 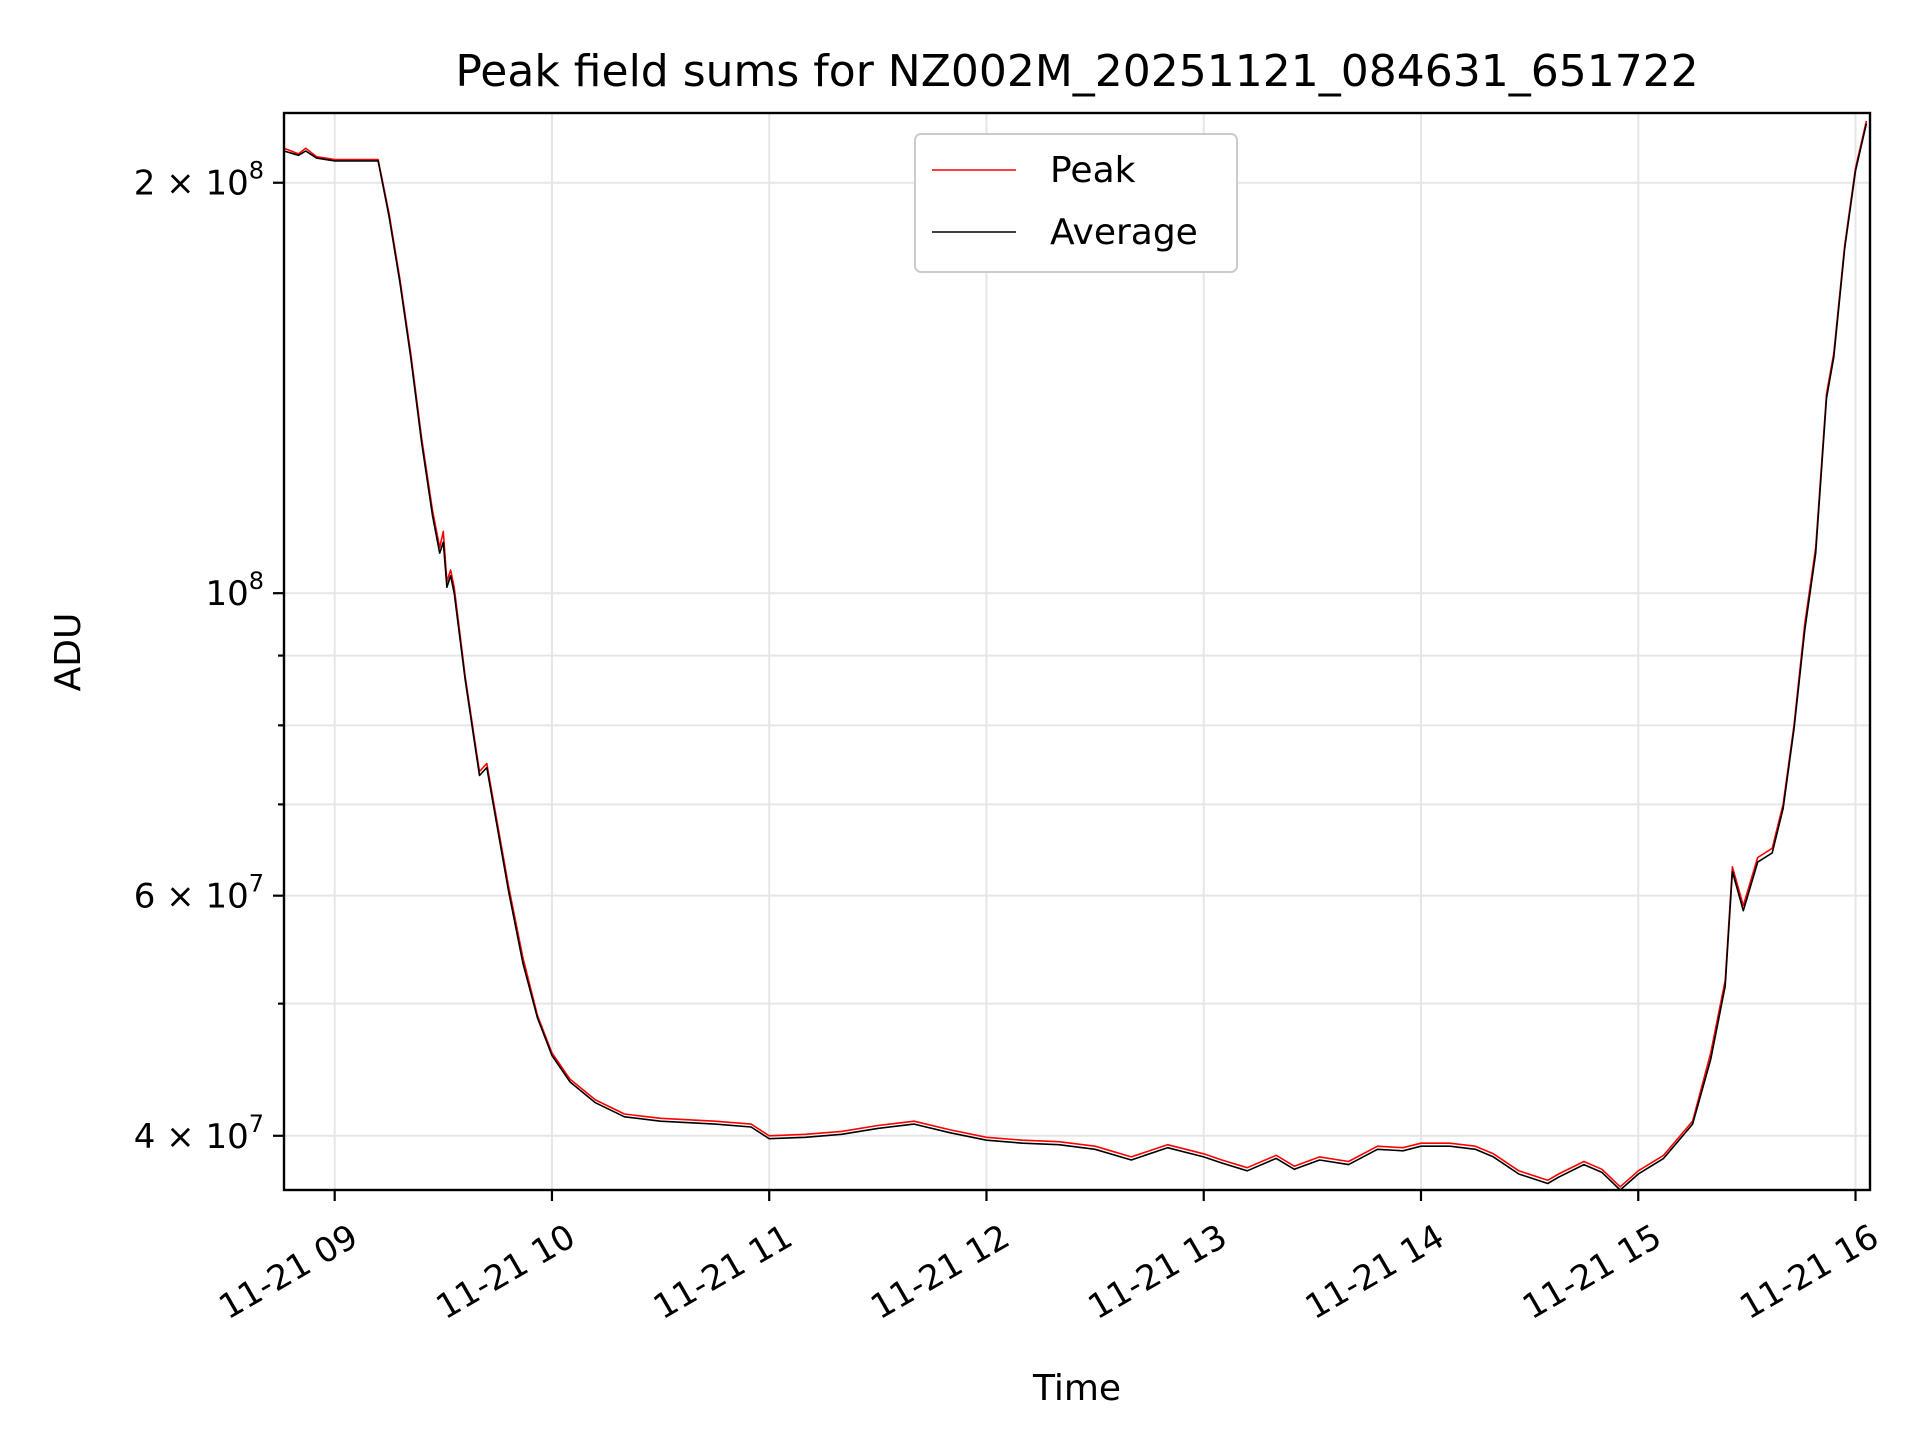 I want to click on y-tick-label: 108, so click(x=234, y=590).